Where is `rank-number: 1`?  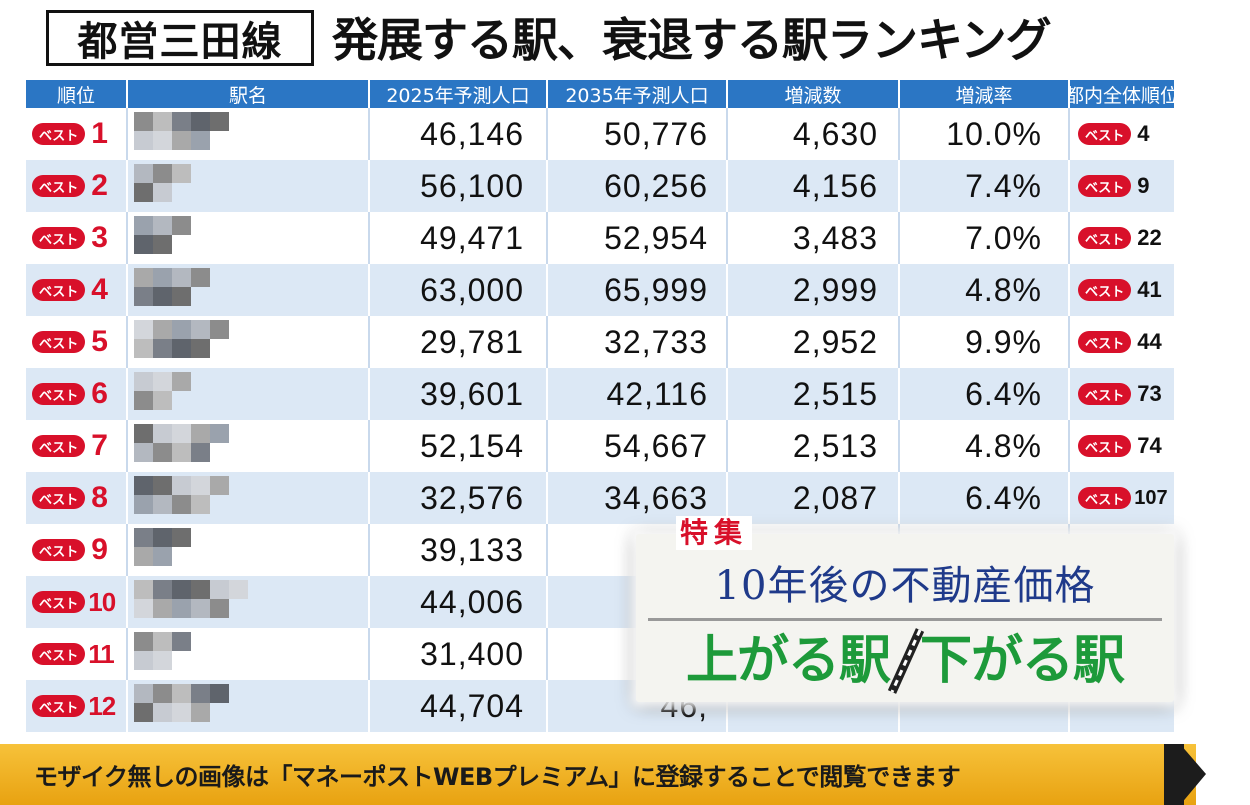
rank-number: 1 is located at coordinates (99, 133).